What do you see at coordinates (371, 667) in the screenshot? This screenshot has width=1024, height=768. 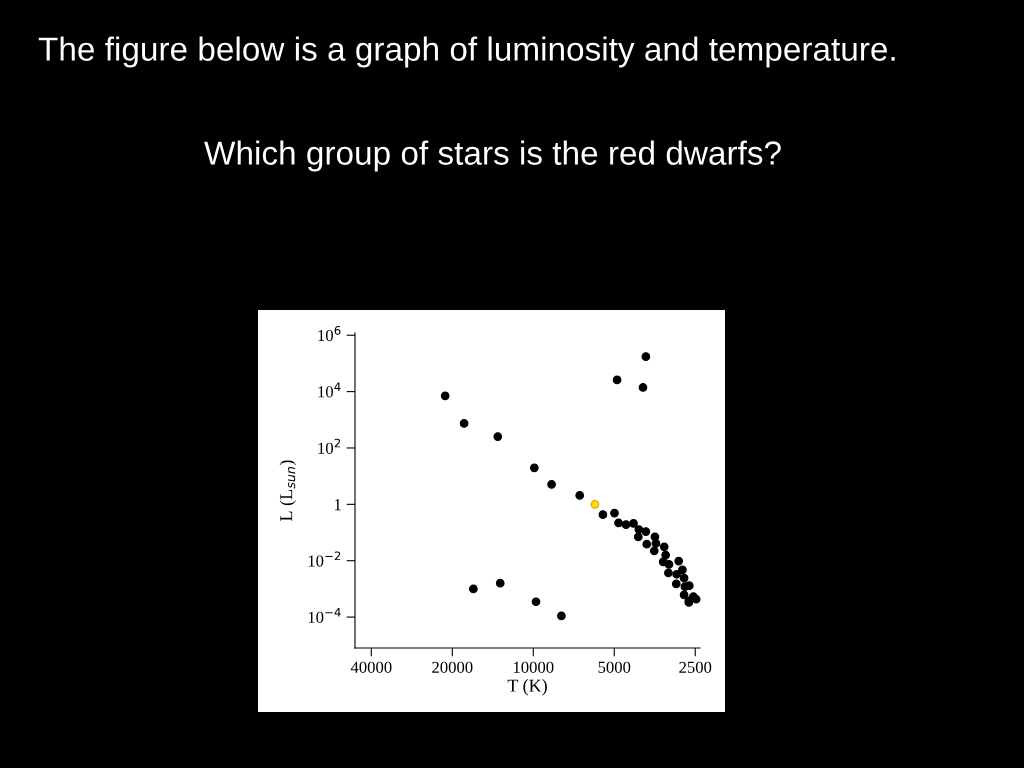 I see `x-tick-label: 40000` at bounding box center [371, 667].